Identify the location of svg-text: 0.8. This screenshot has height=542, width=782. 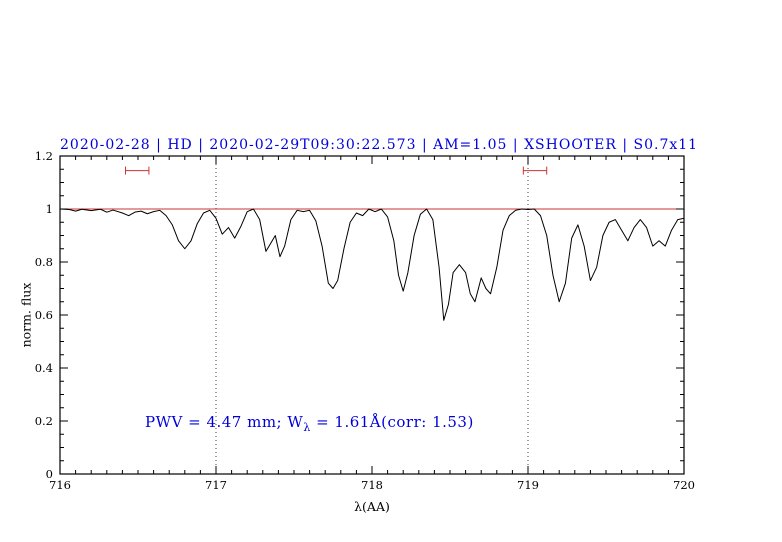
(44, 262).